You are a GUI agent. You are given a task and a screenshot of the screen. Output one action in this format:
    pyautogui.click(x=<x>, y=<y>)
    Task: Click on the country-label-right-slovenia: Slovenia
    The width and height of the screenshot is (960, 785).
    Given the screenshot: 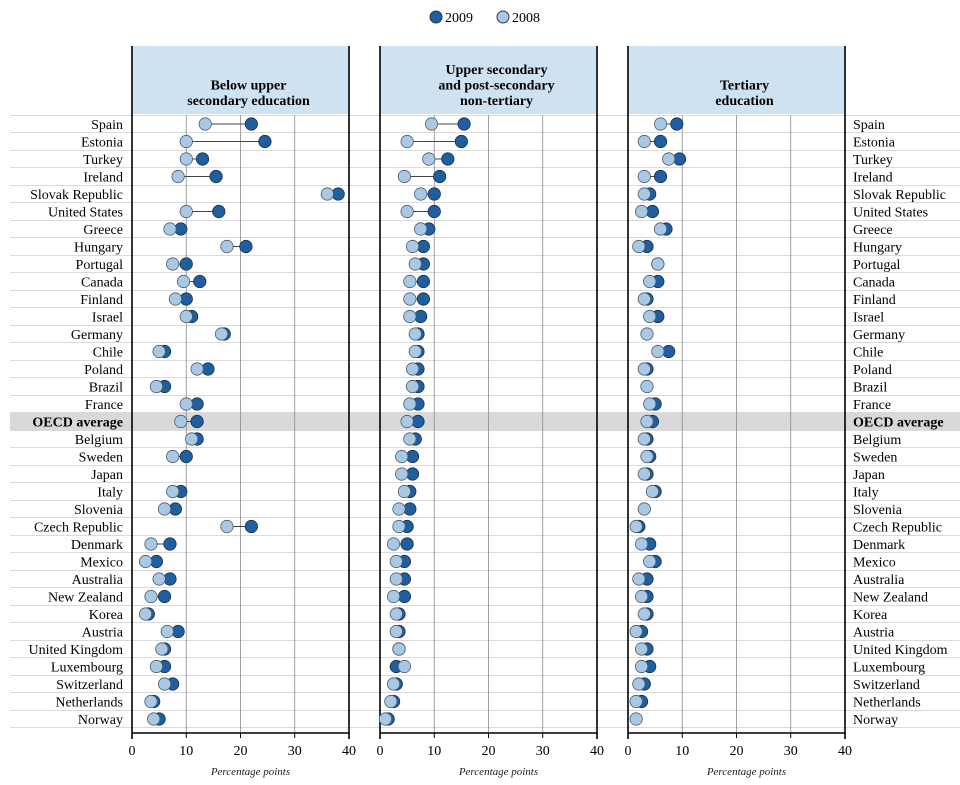 What is the action you would take?
    pyautogui.click(x=878, y=510)
    